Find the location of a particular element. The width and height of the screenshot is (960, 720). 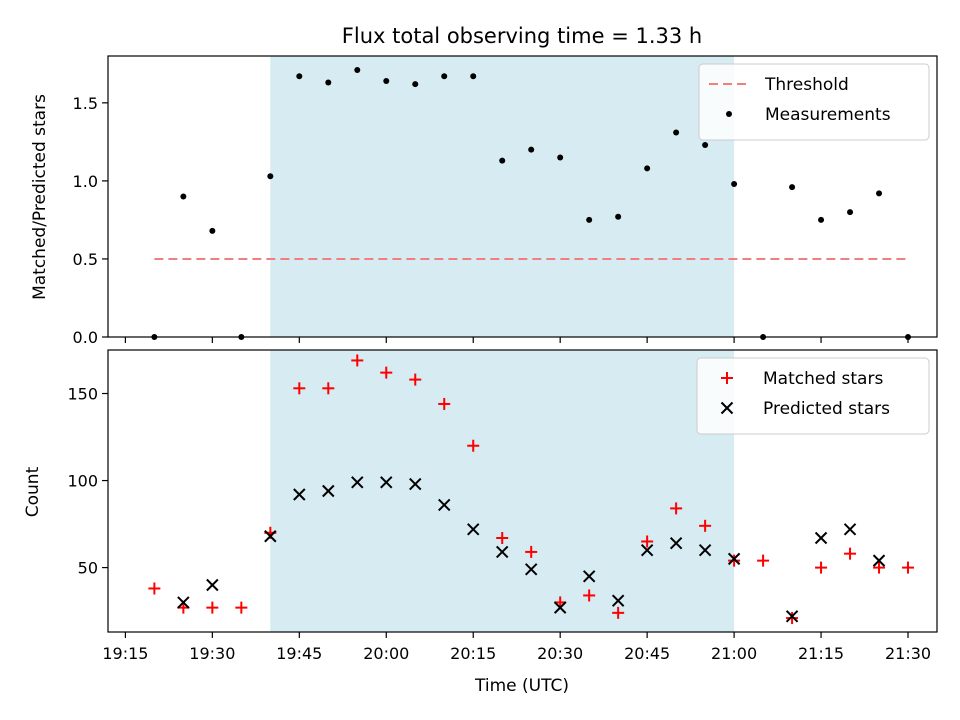

x-tick-label: 21:30 is located at coordinates (908, 653).